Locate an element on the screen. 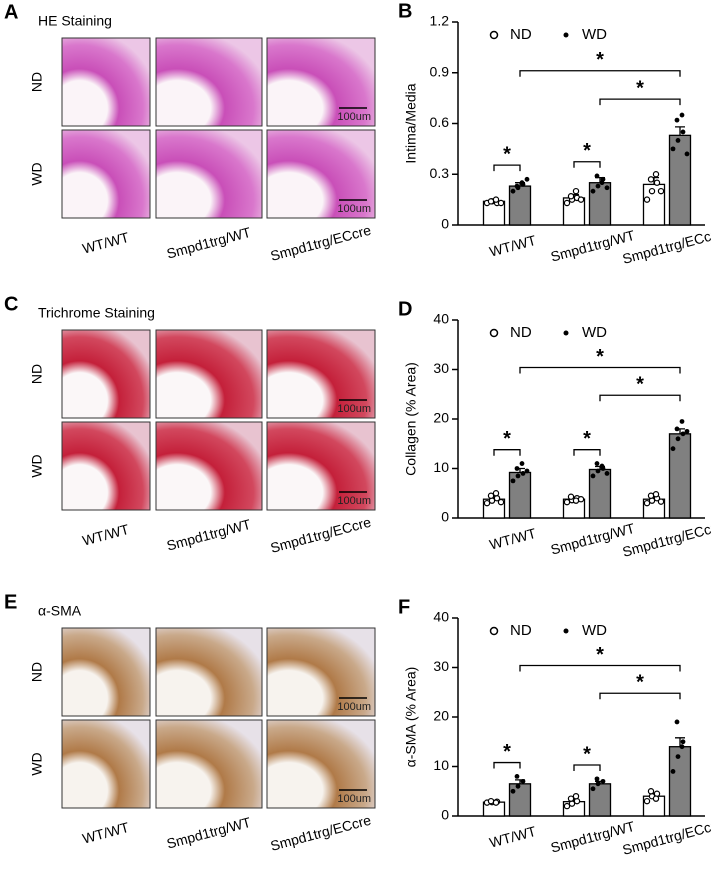 This screenshot has width=711, height=873. row-label: WD is located at coordinates (37, 173).